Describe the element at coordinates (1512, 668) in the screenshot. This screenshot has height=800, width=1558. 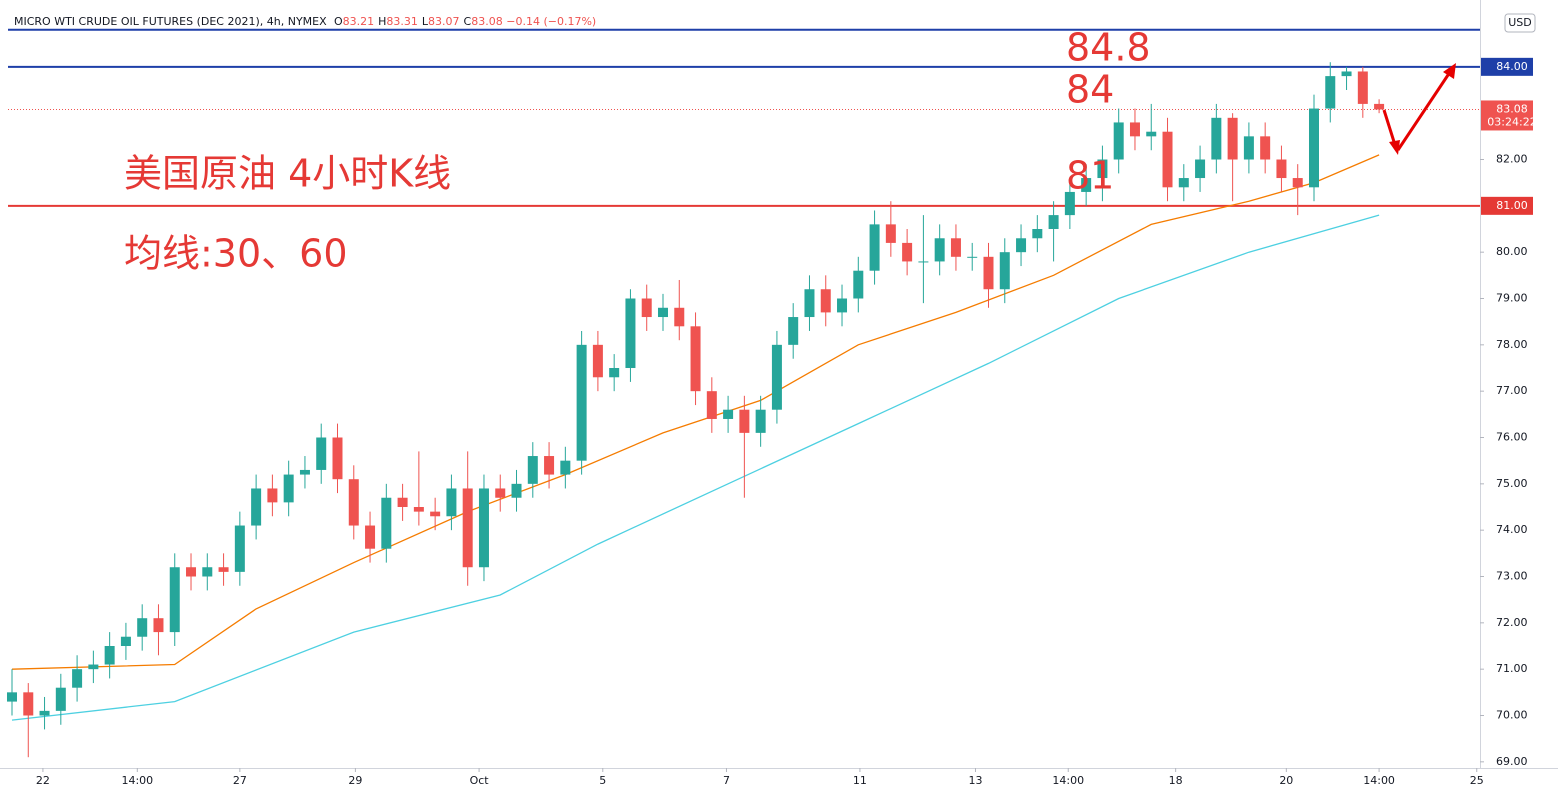
I see `y-tick-label: 71.00` at that location.